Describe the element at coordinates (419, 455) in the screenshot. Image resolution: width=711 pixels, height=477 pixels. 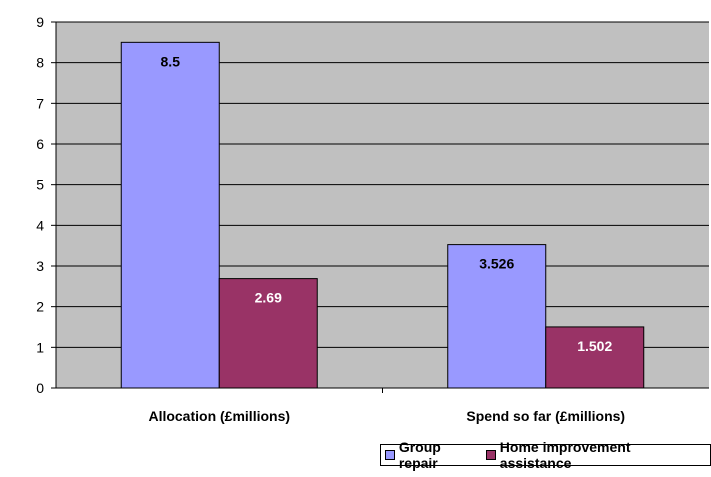
I see `legend-label-group-repair: Group repair` at that location.